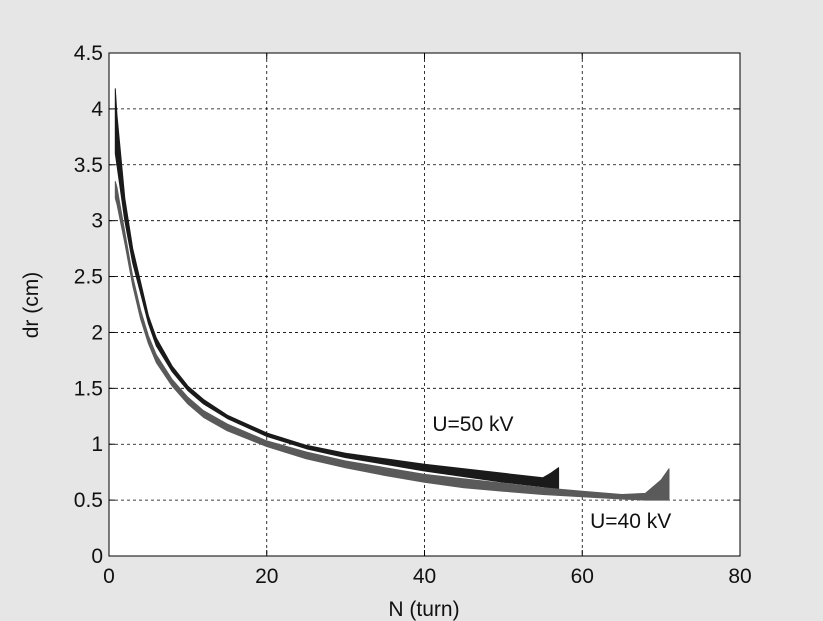  Describe the element at coordinates (88, 165) in the screenshot. I see `y-tick-label: 3.5` at that location.